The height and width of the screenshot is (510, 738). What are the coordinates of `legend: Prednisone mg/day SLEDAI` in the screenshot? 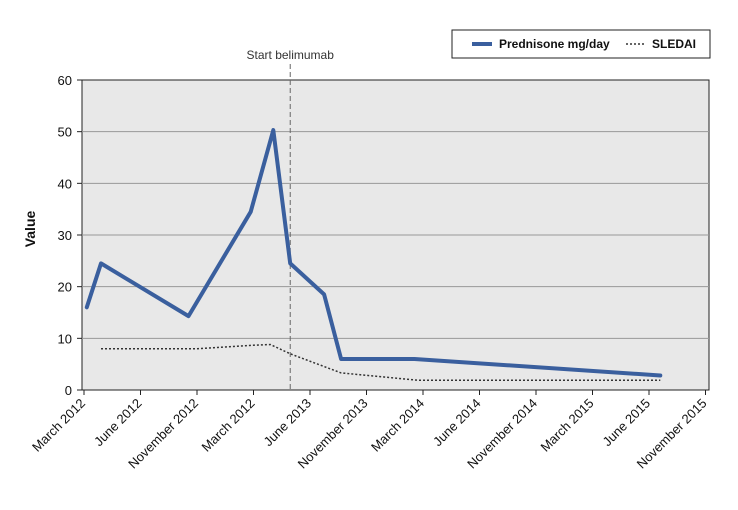 It's located at (581, 44).